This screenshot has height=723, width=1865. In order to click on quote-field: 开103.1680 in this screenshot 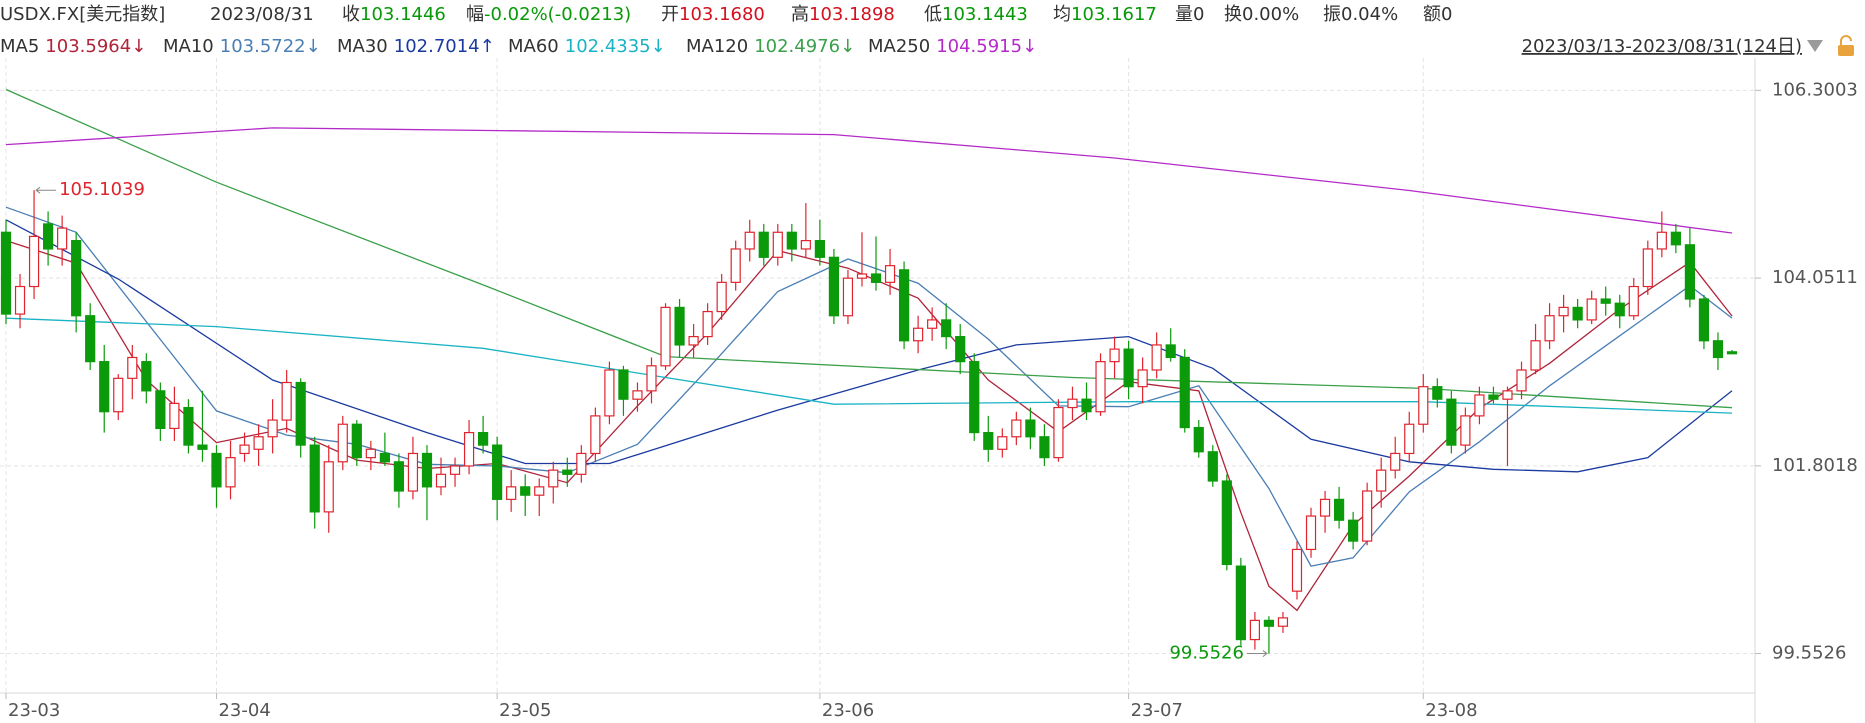, I will do `click(713, 14)`.